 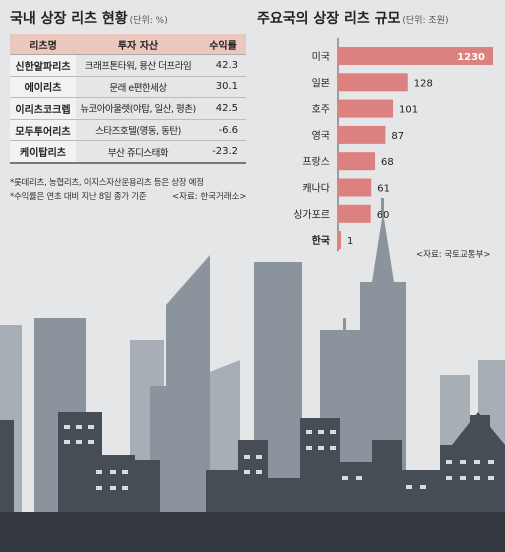 I want to click on table-row: 모두투어리츠 스타즈호텔(명동, 동탄) -6.6, so click(x=128, y=130).